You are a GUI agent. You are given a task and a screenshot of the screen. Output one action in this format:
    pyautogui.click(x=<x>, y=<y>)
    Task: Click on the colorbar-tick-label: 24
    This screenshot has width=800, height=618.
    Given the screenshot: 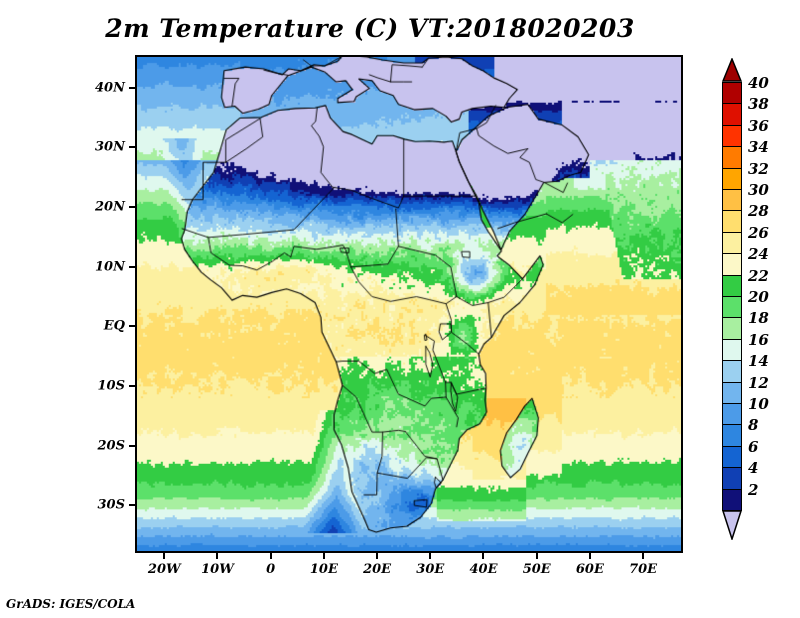 What is the action you would take?
    pyautogui.click(x=758, y=254)
    